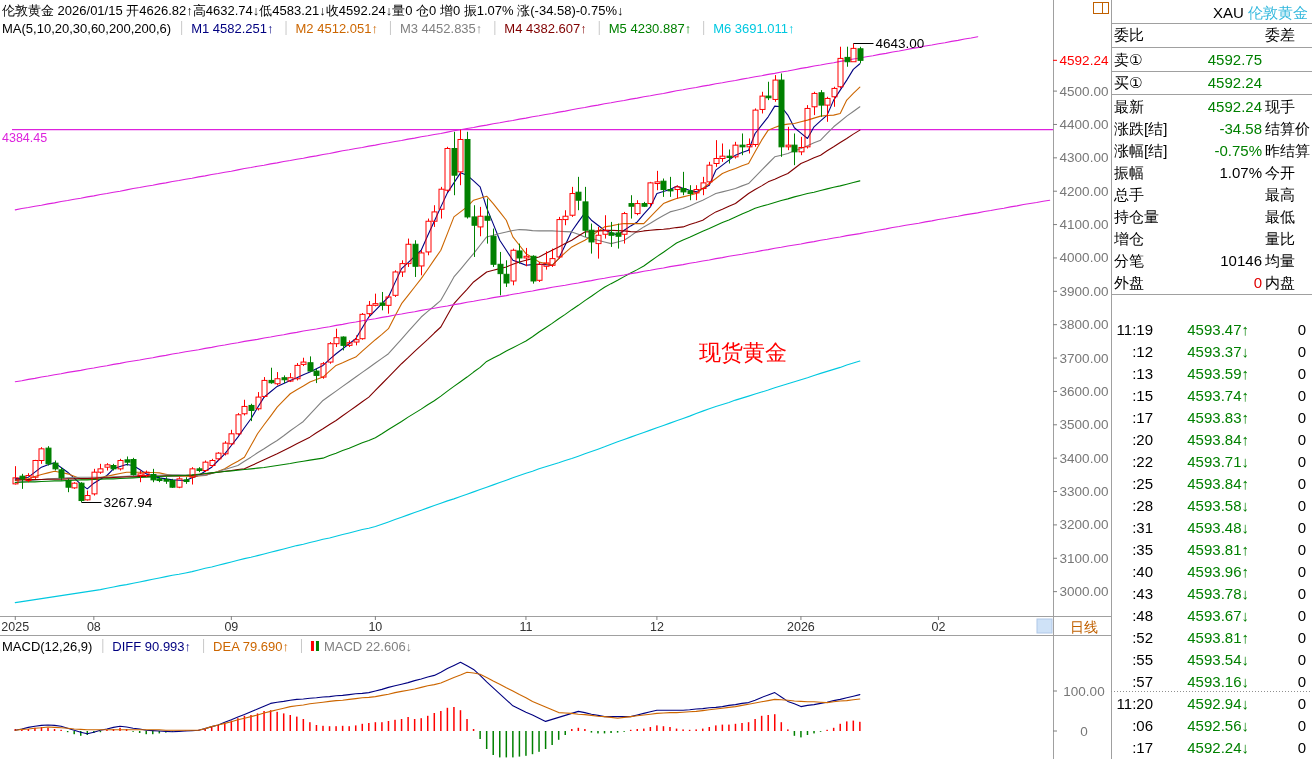  I want to click on text: 10146, so click(1241, 260).